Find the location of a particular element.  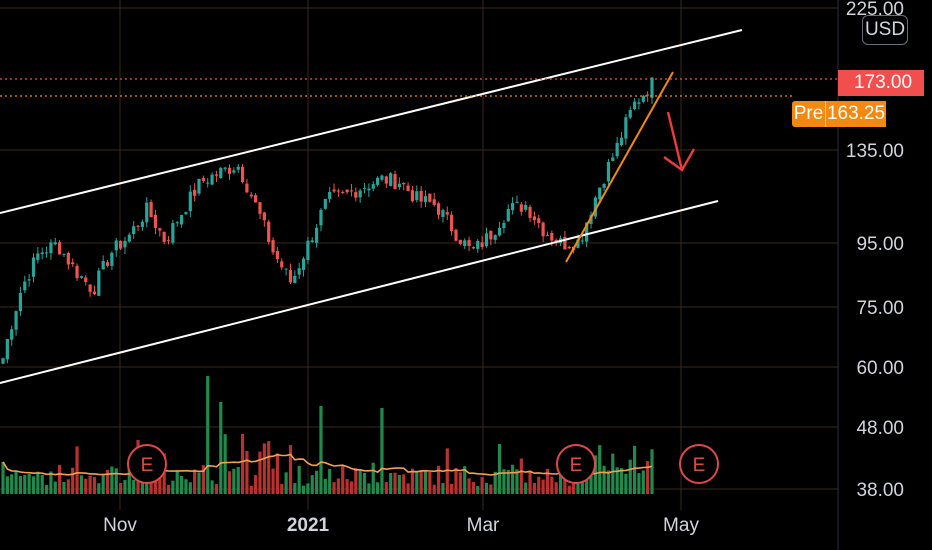

y-tick-label: 95.00 is located at coordinates (880, 244).